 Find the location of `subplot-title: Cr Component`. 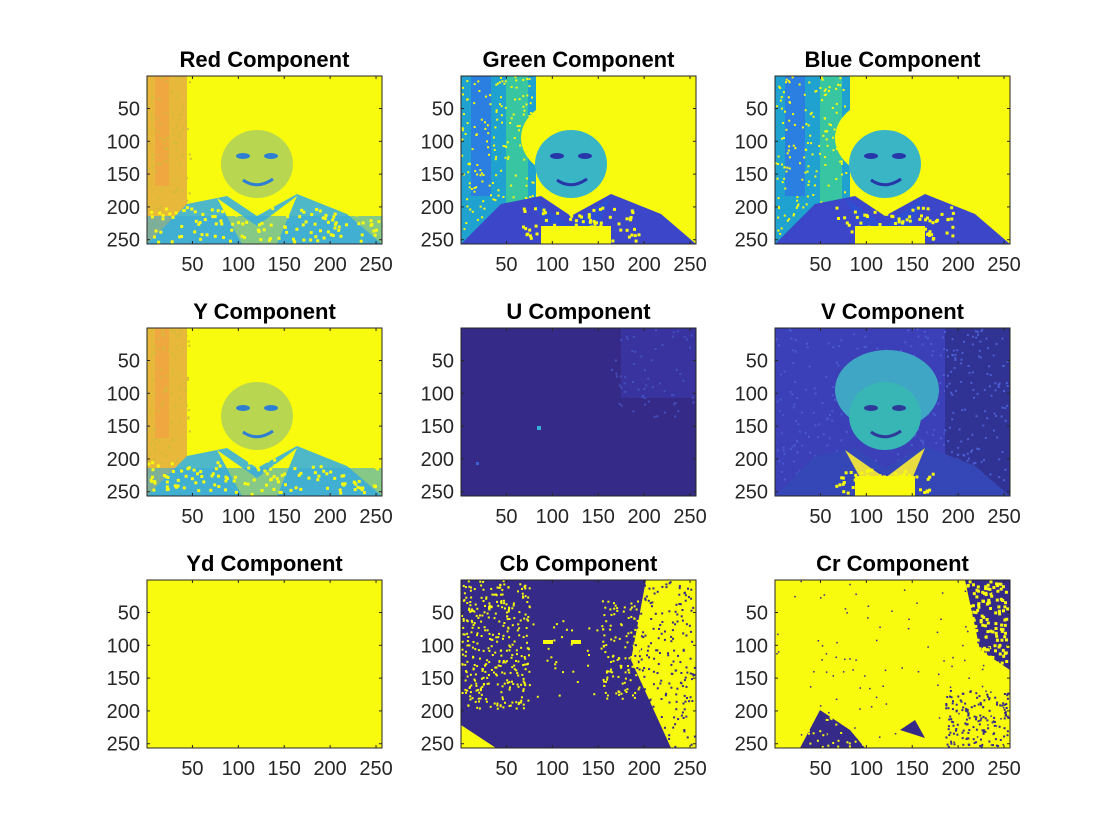

subplot-title: Cr Component is located at coordinates (892, 563).